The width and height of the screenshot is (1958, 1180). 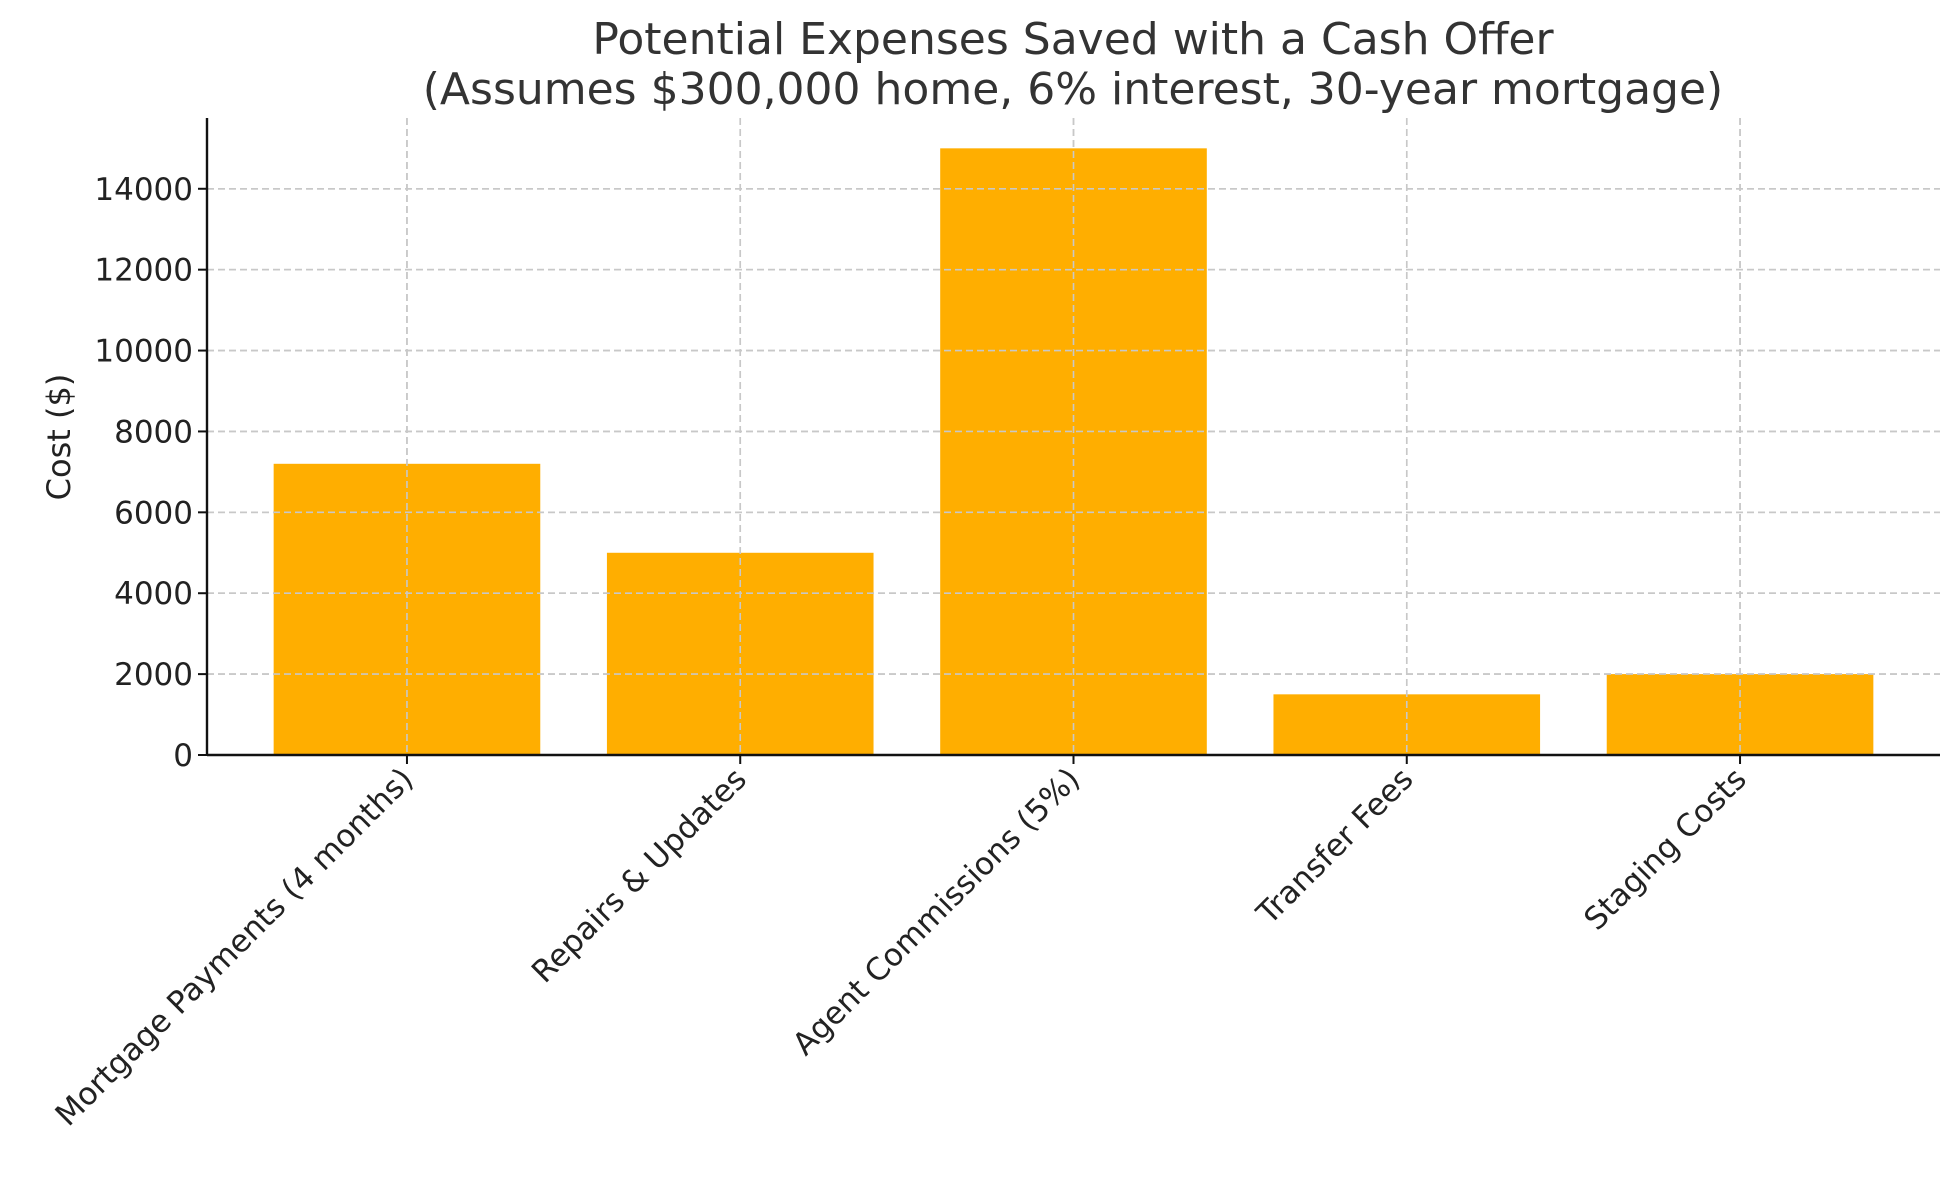 What do you see at coordinates (639, 875) in the screenshot?
I see `x-tick-label: Repairs & Updates` at bounding box center [639, 875].